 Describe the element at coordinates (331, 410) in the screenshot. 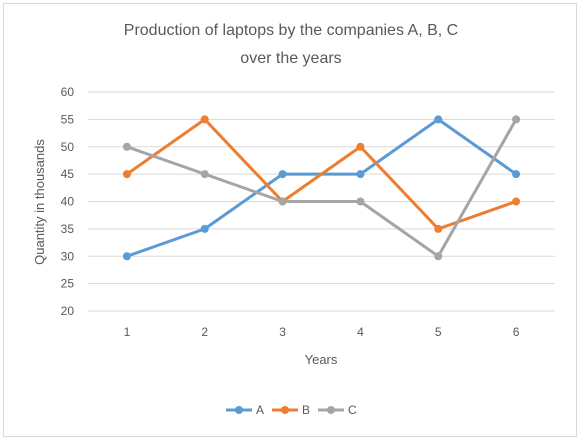

I see `legend-marker-C` at that location.